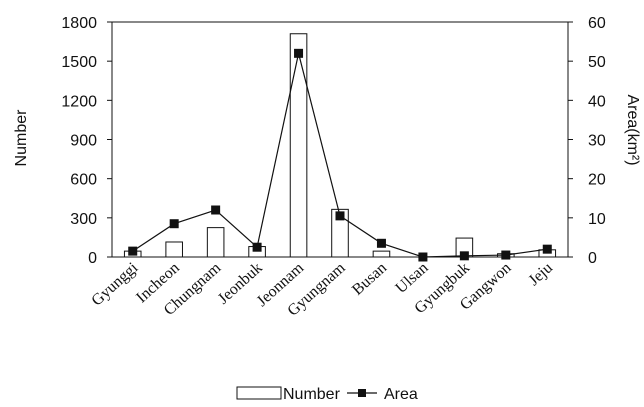  I want to click on y-tick-label: 0, so click(92, 258).